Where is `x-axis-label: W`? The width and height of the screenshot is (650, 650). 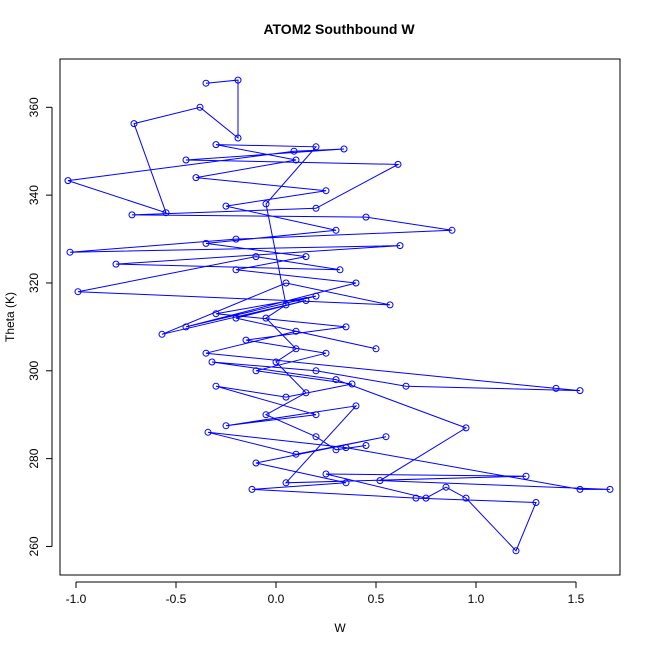
x-axis-label: W is located at coordinates (340, 628).